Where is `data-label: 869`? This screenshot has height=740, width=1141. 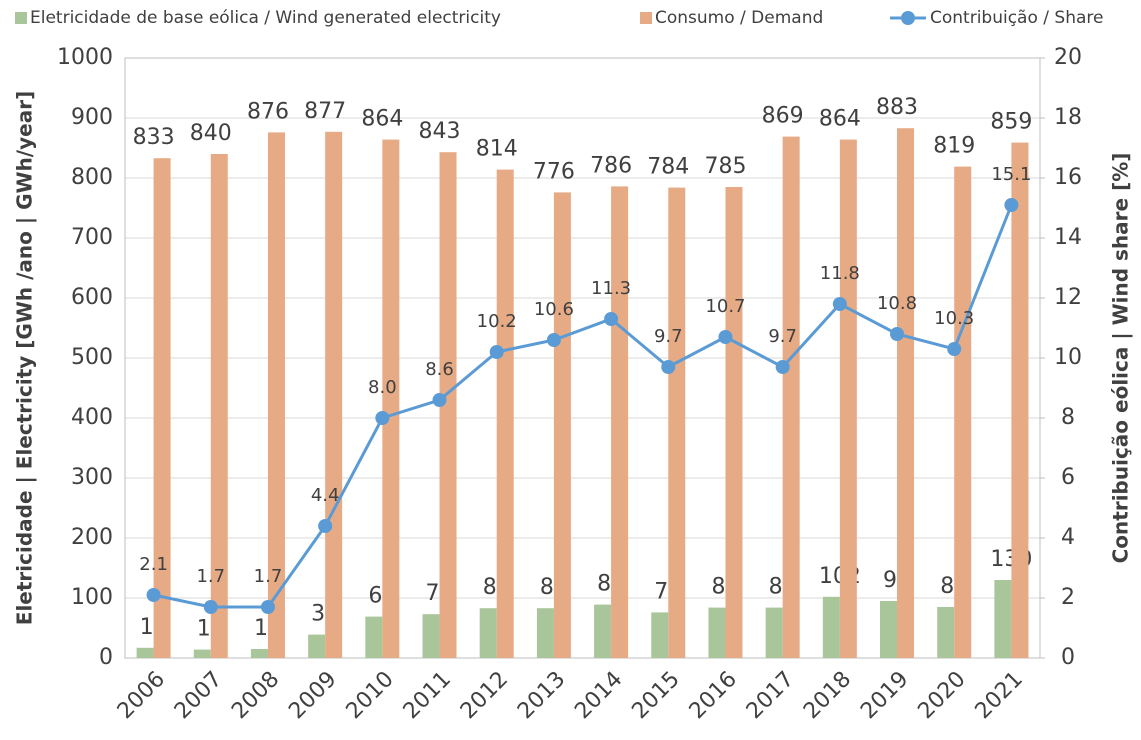 data-label: 869 is located at coordinates (783, 116).